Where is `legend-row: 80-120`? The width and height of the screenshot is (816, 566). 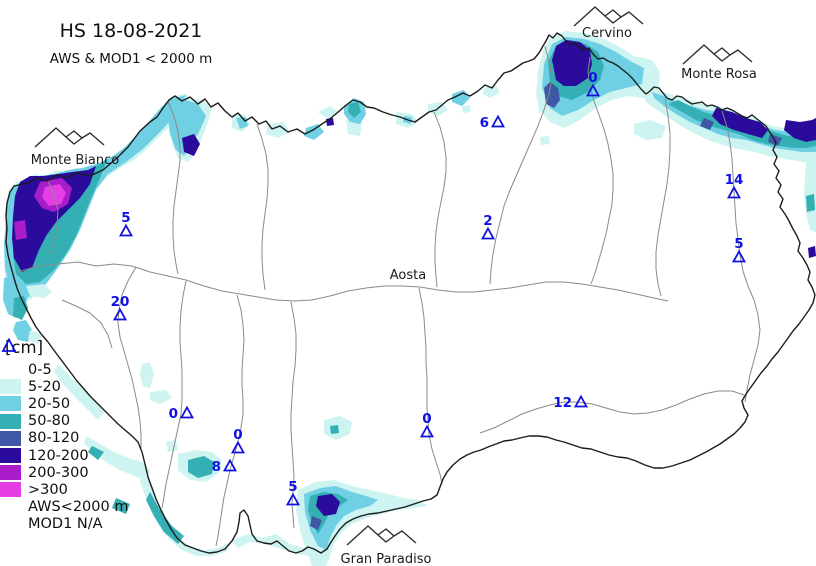
legend-row: 80-120 is located at coordinates (75, 438).